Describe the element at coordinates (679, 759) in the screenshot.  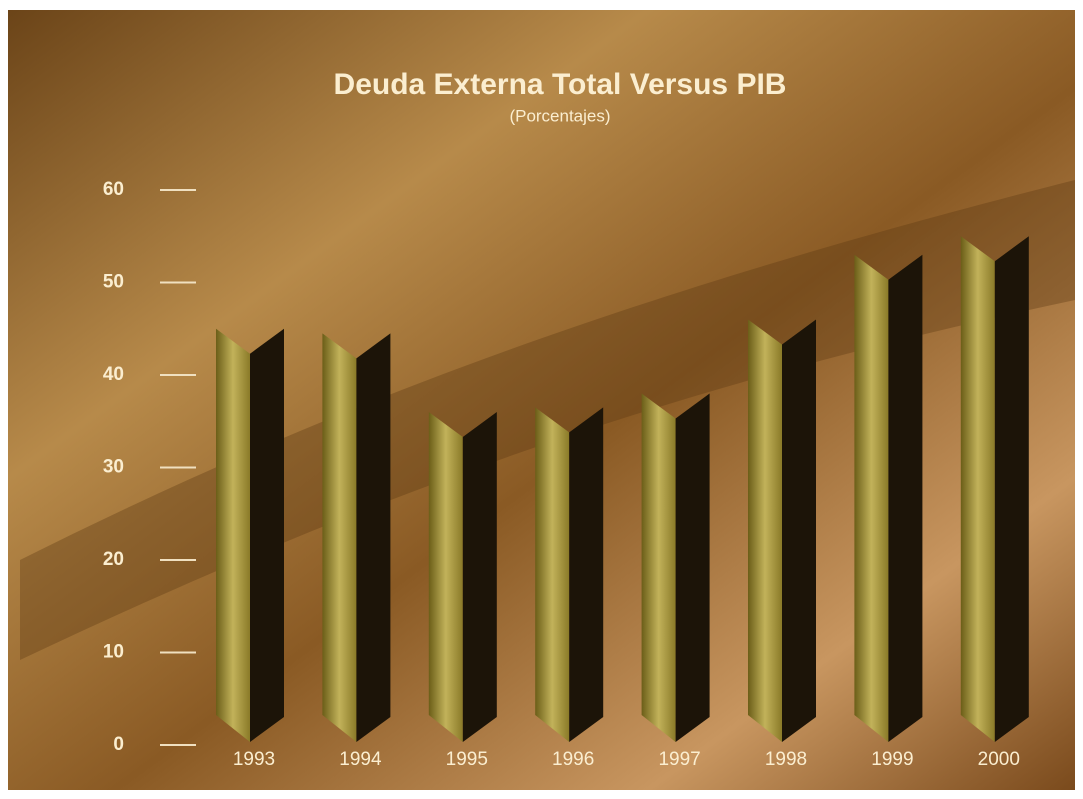
I see `x-tick-label: 1997` at that location.